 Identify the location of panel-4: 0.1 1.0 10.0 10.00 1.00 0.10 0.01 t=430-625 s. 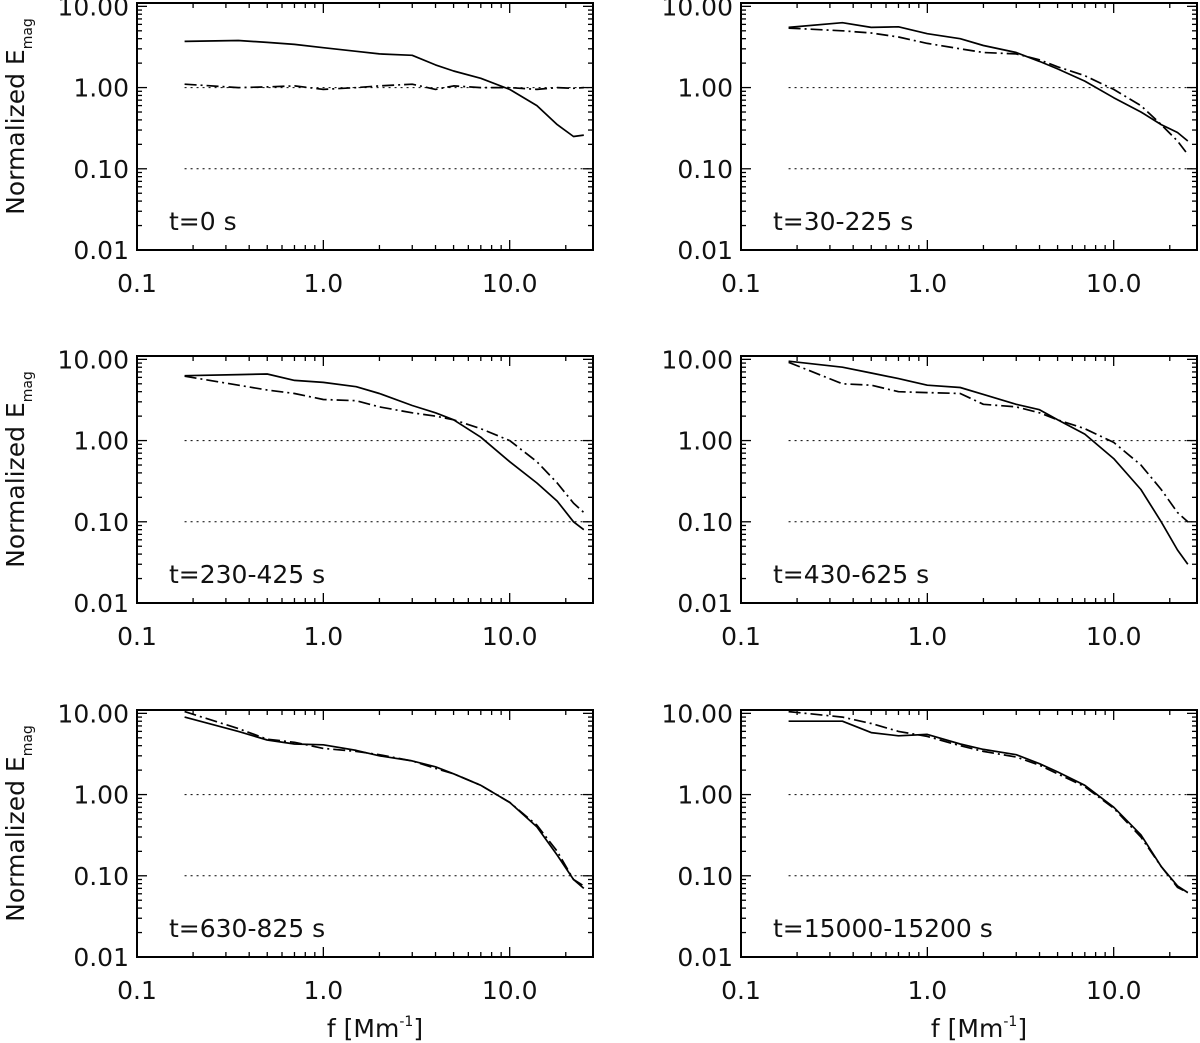
(929, 498).